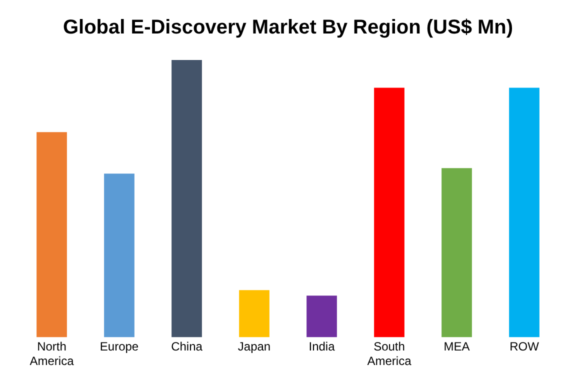 This screenshot has width=576, height=384. Describe the element at coordinates (254, 347) in the screenshot. I see `x-tick-label: Japan` at that location.